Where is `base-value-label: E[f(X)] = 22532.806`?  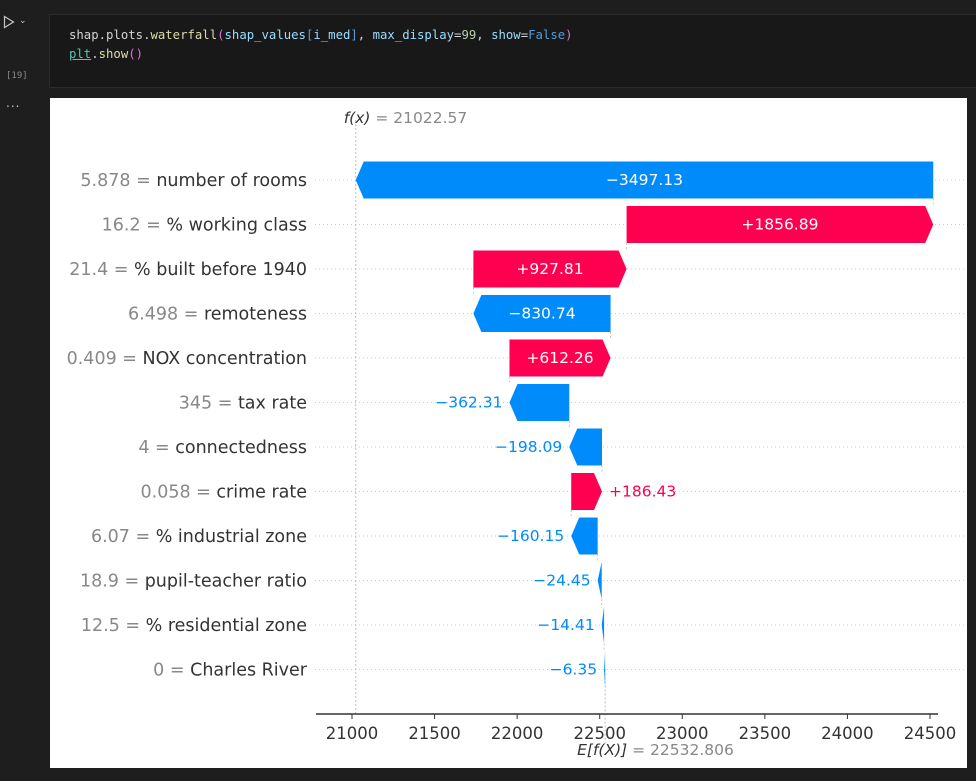 base-value-label: E[f(X)] = 22532.806 is located at coordinates (655, 750).